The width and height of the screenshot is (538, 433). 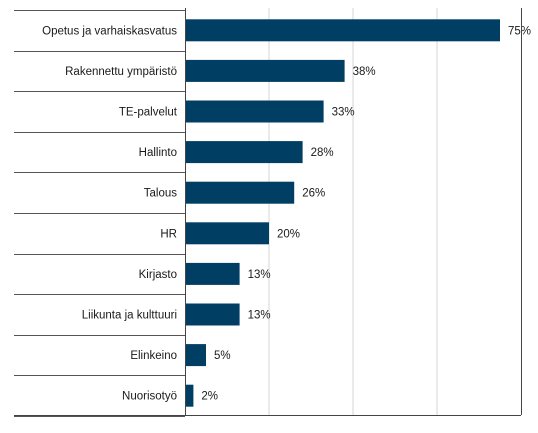 I want to click on category-label: Liikunta ja kulttuuri, so click(x=129, y=316).